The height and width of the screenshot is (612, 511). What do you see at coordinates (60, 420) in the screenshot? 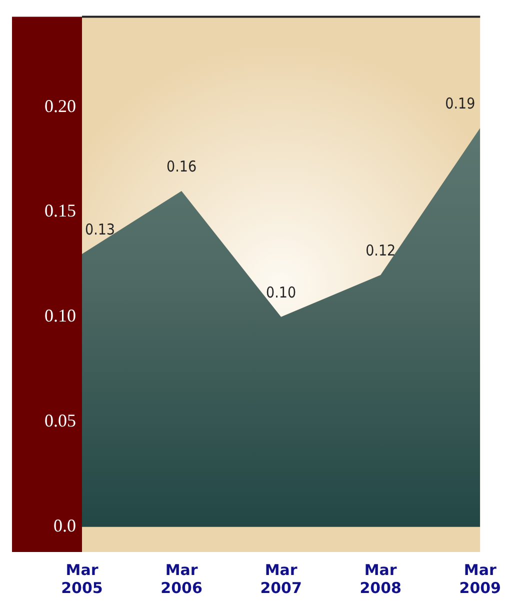
I see `y-tick-label: 0.05` at bounding box center [60, 420].